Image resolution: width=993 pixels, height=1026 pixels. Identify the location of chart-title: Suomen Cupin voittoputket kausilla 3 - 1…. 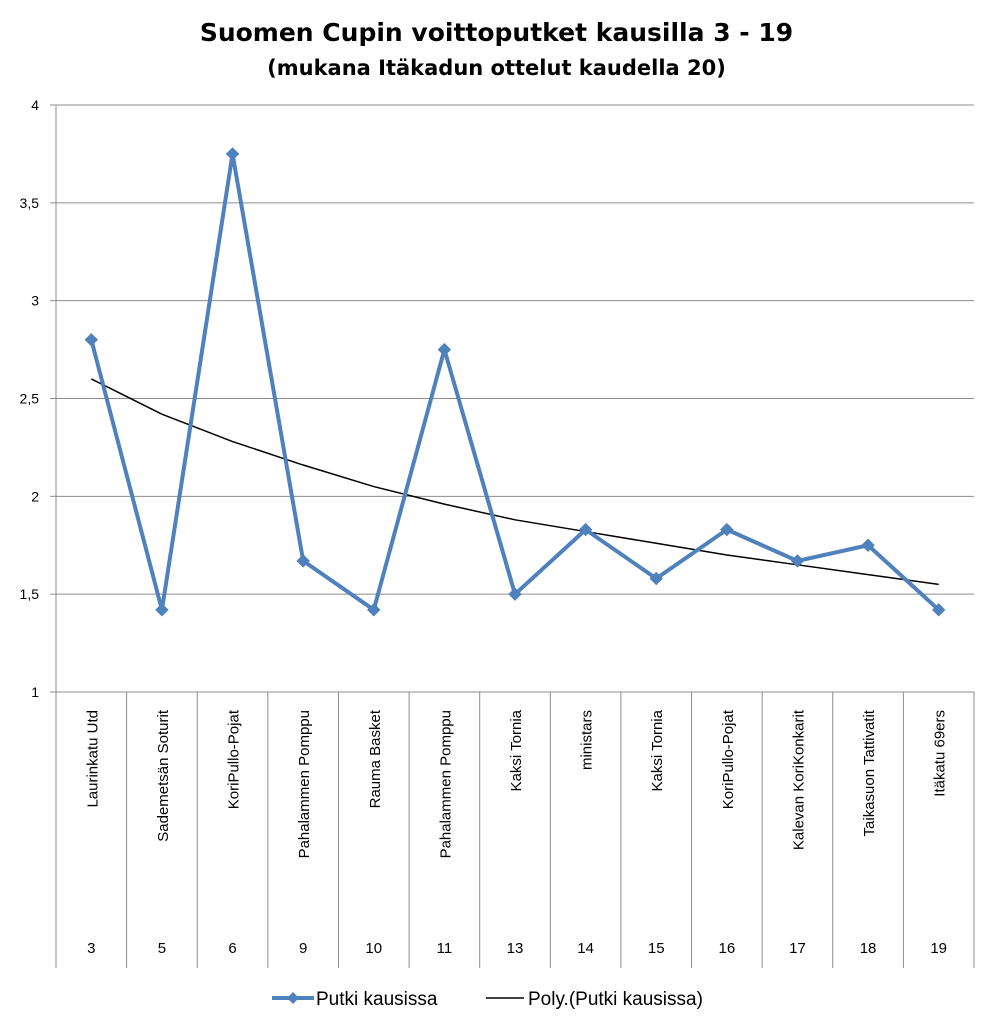
(496, 32).